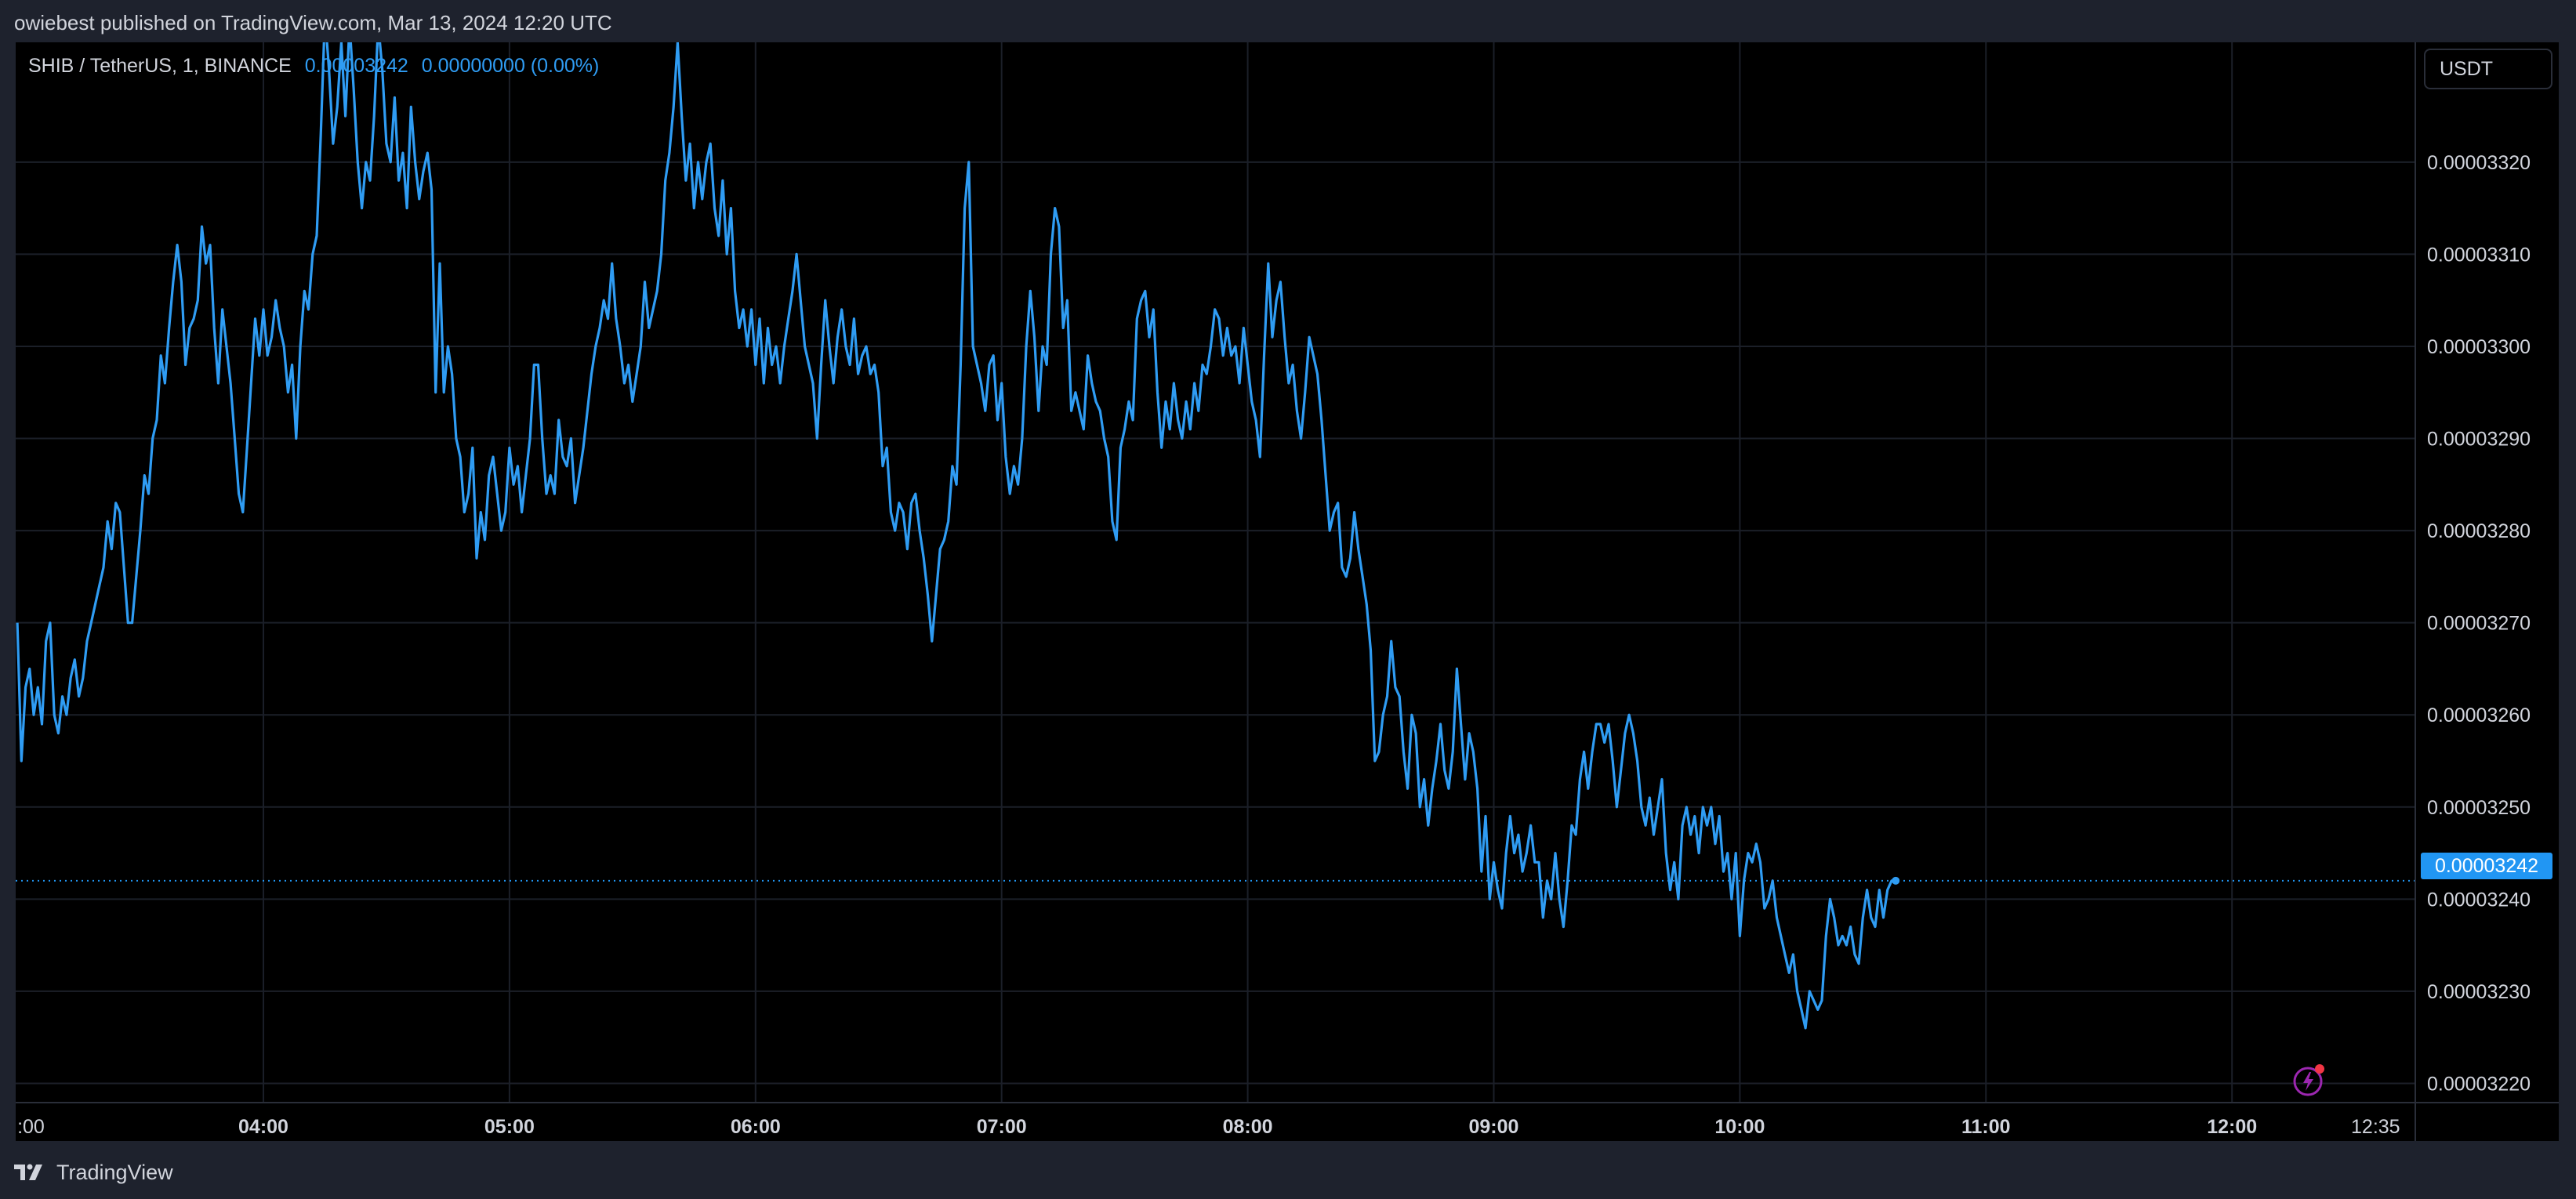 The height and width of the screenshot is (1199, 2576). I want to click on y-tick-label: 0.00003240, so click(2479, 900).